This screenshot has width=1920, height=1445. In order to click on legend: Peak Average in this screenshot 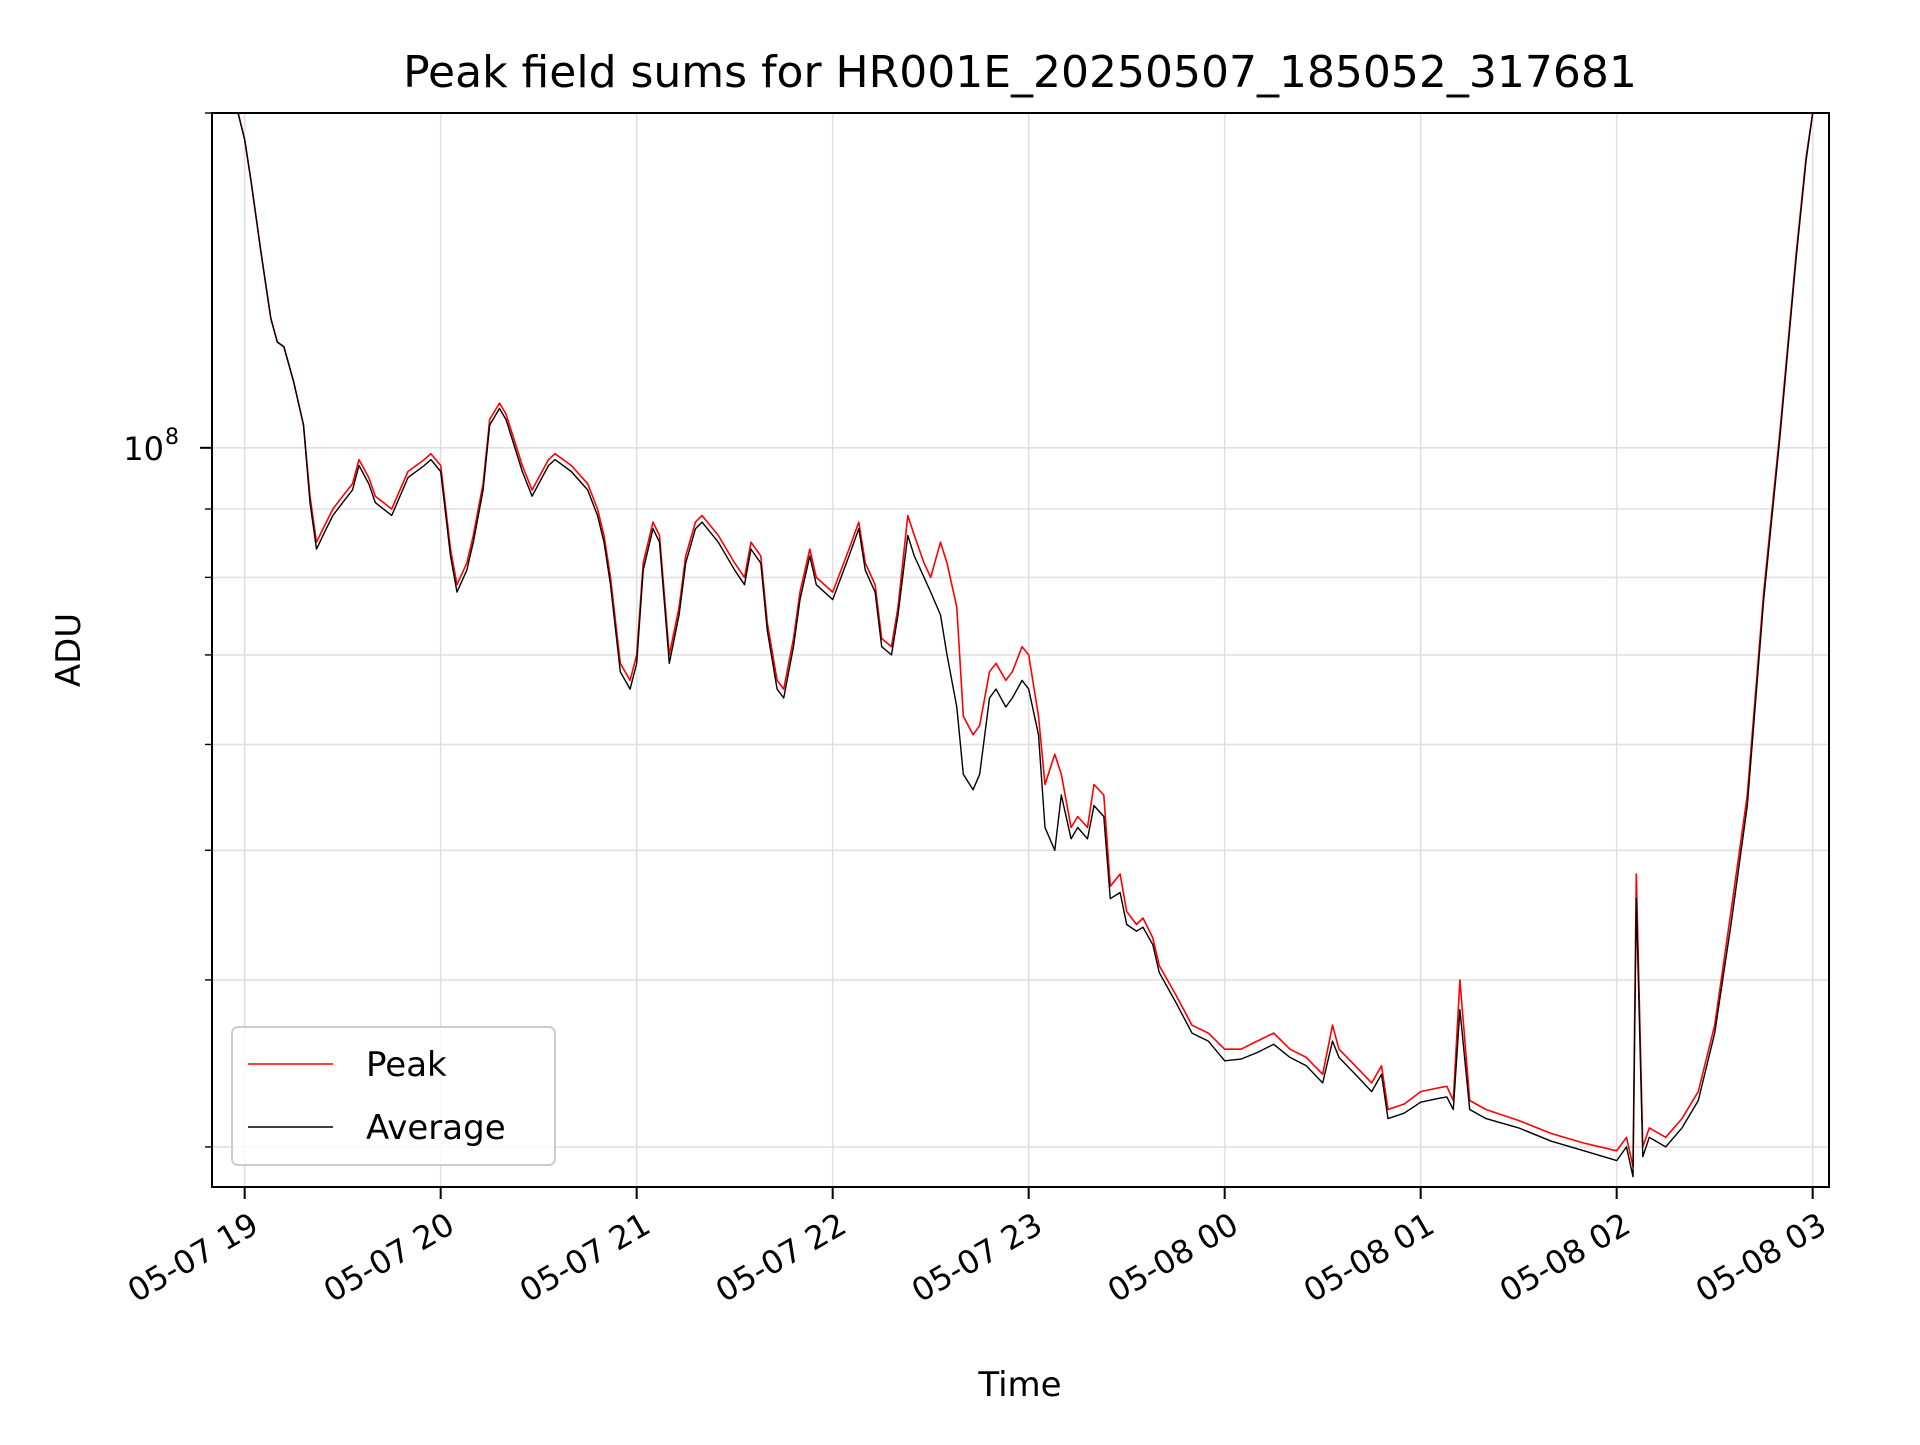, I will do `click(393, 1096)`.